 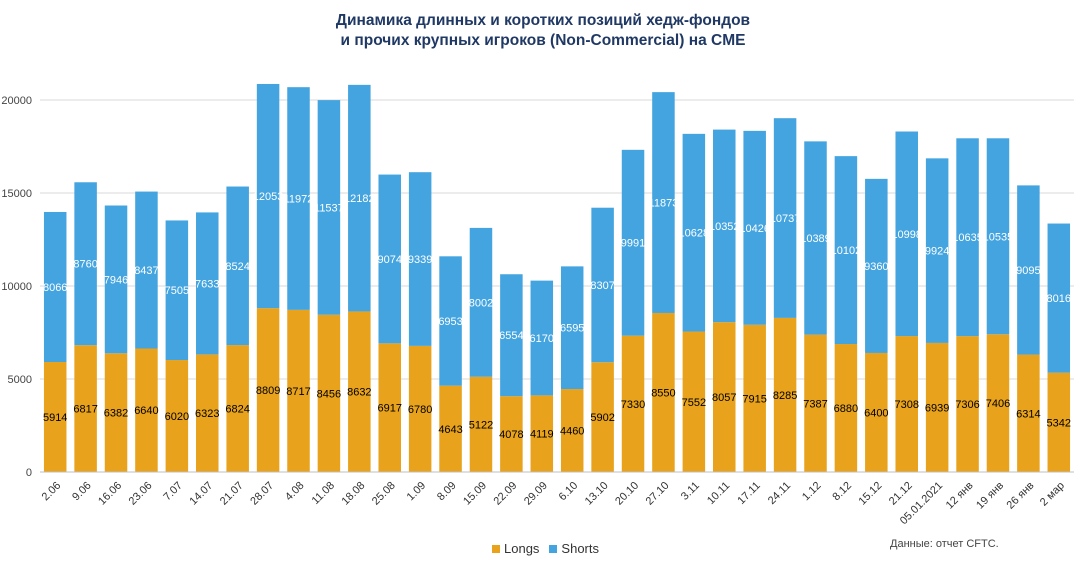 I want to click on data-label-longs: 8057, so click(x=724, y=398).